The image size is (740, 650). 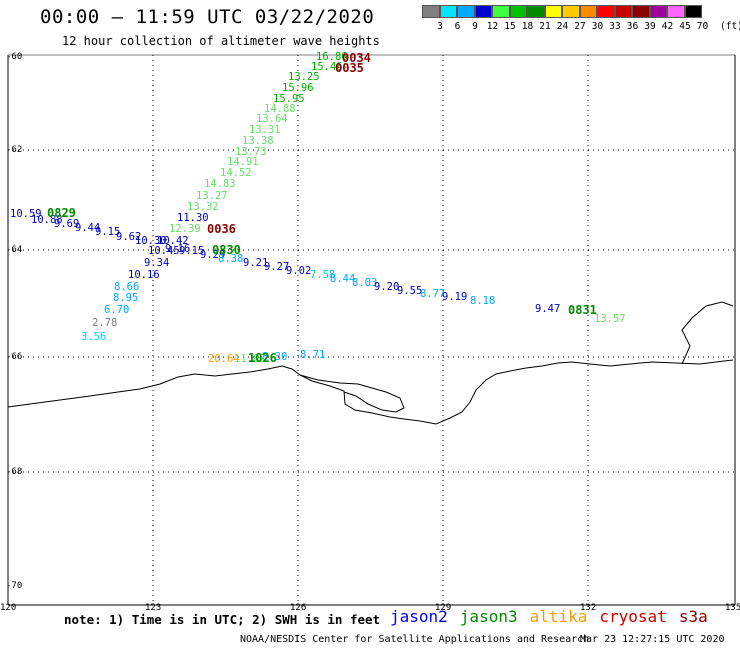 What do you see at coordinates (615, 26) in the screenshot?
I see `color-scale-tick-label: 33` at bounding box center [615, 26].